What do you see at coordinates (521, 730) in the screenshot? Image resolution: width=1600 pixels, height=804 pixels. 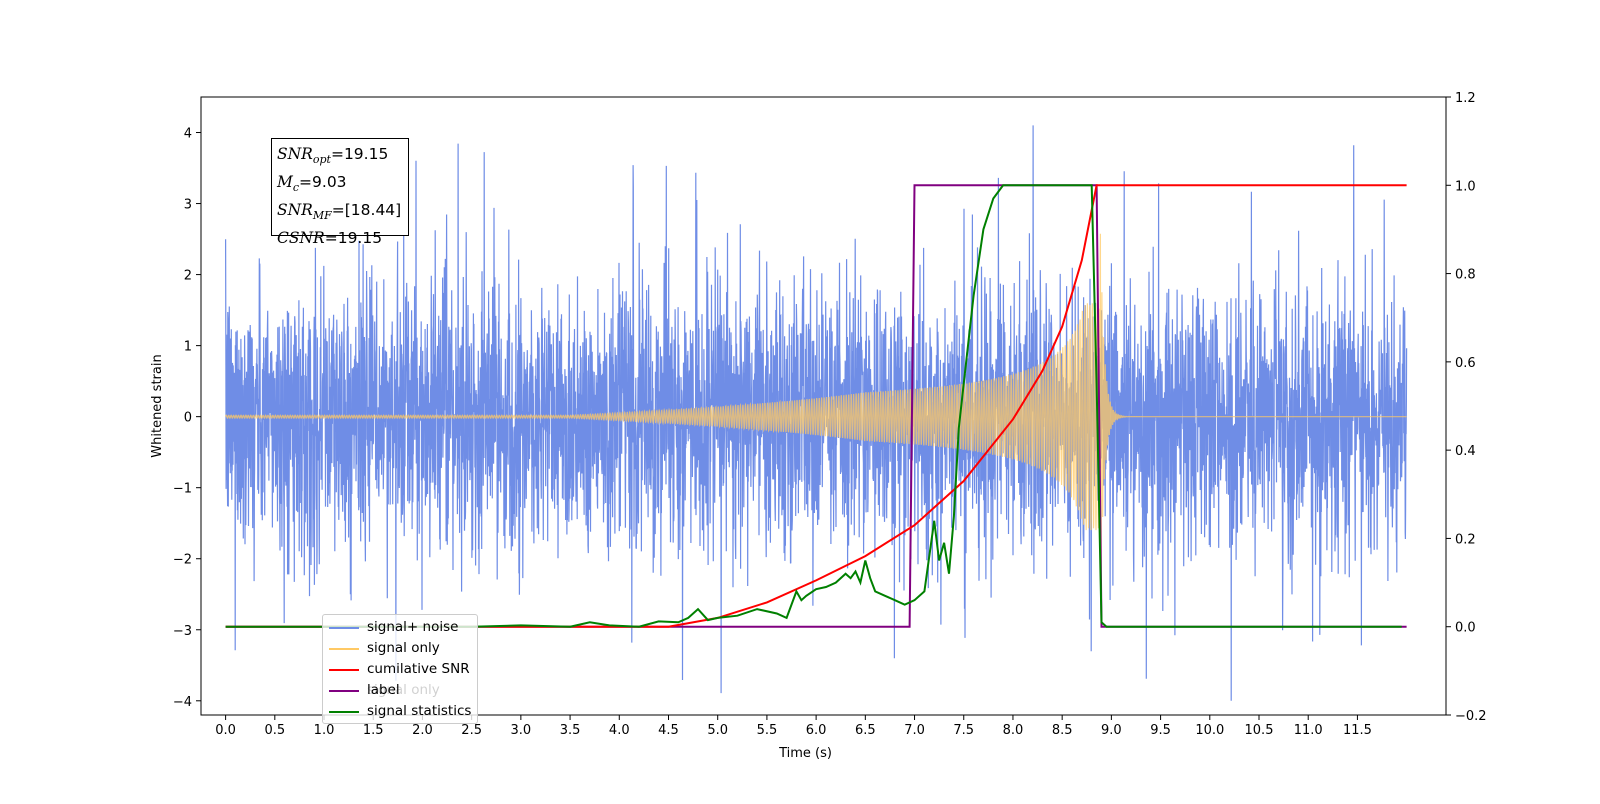 I see `x-tick-label-6: 3.0` at bounding box center [521, 730].